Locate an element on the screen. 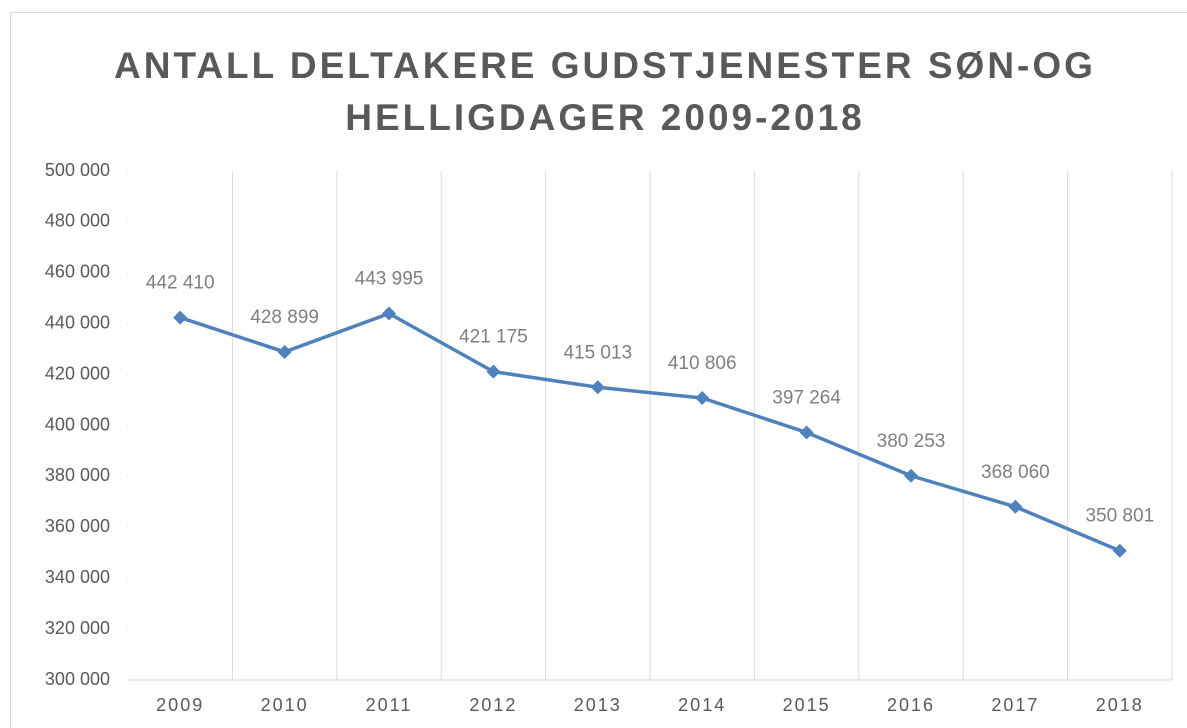 The image size is (1187, 728). y-tick-label: 460 000 is located at coordinates (77, 272).